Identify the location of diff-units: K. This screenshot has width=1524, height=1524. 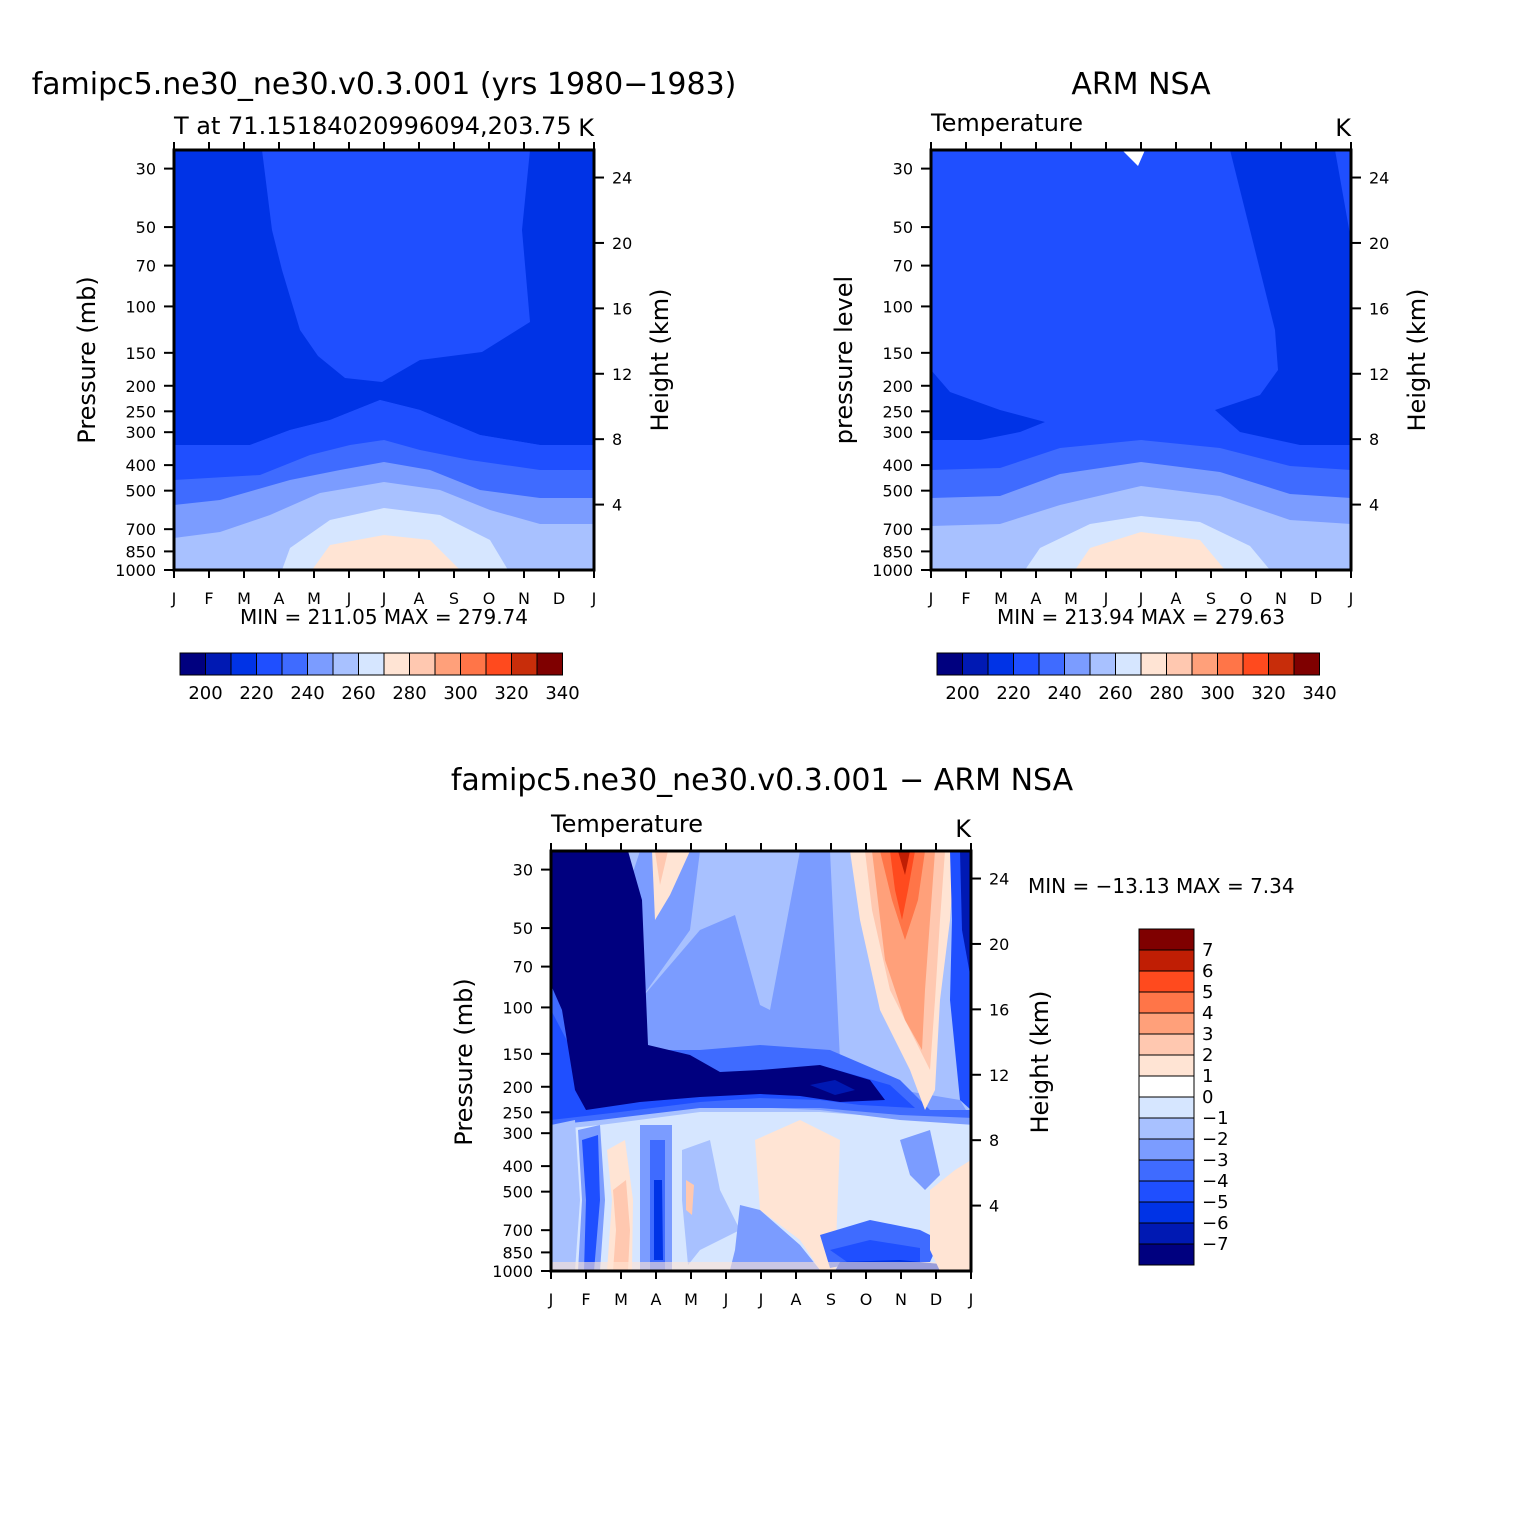
(963, 829).